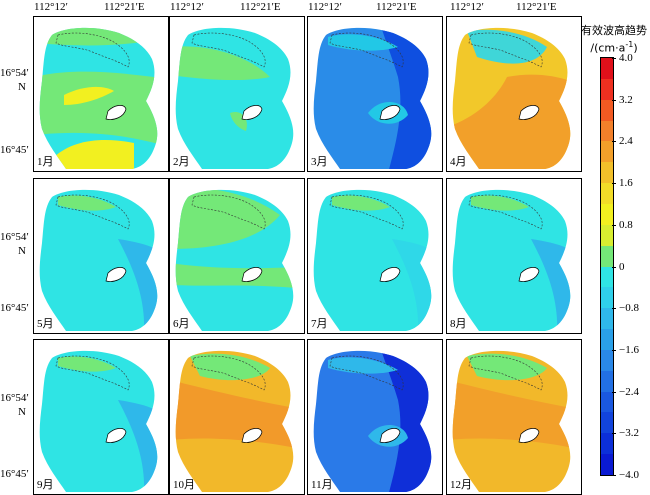 This screenshot has height=495, width=650. What do you see at coordinates (319, 162) in the screenshot?
I see `month-label: 3月` at bounding box center [319, 162].